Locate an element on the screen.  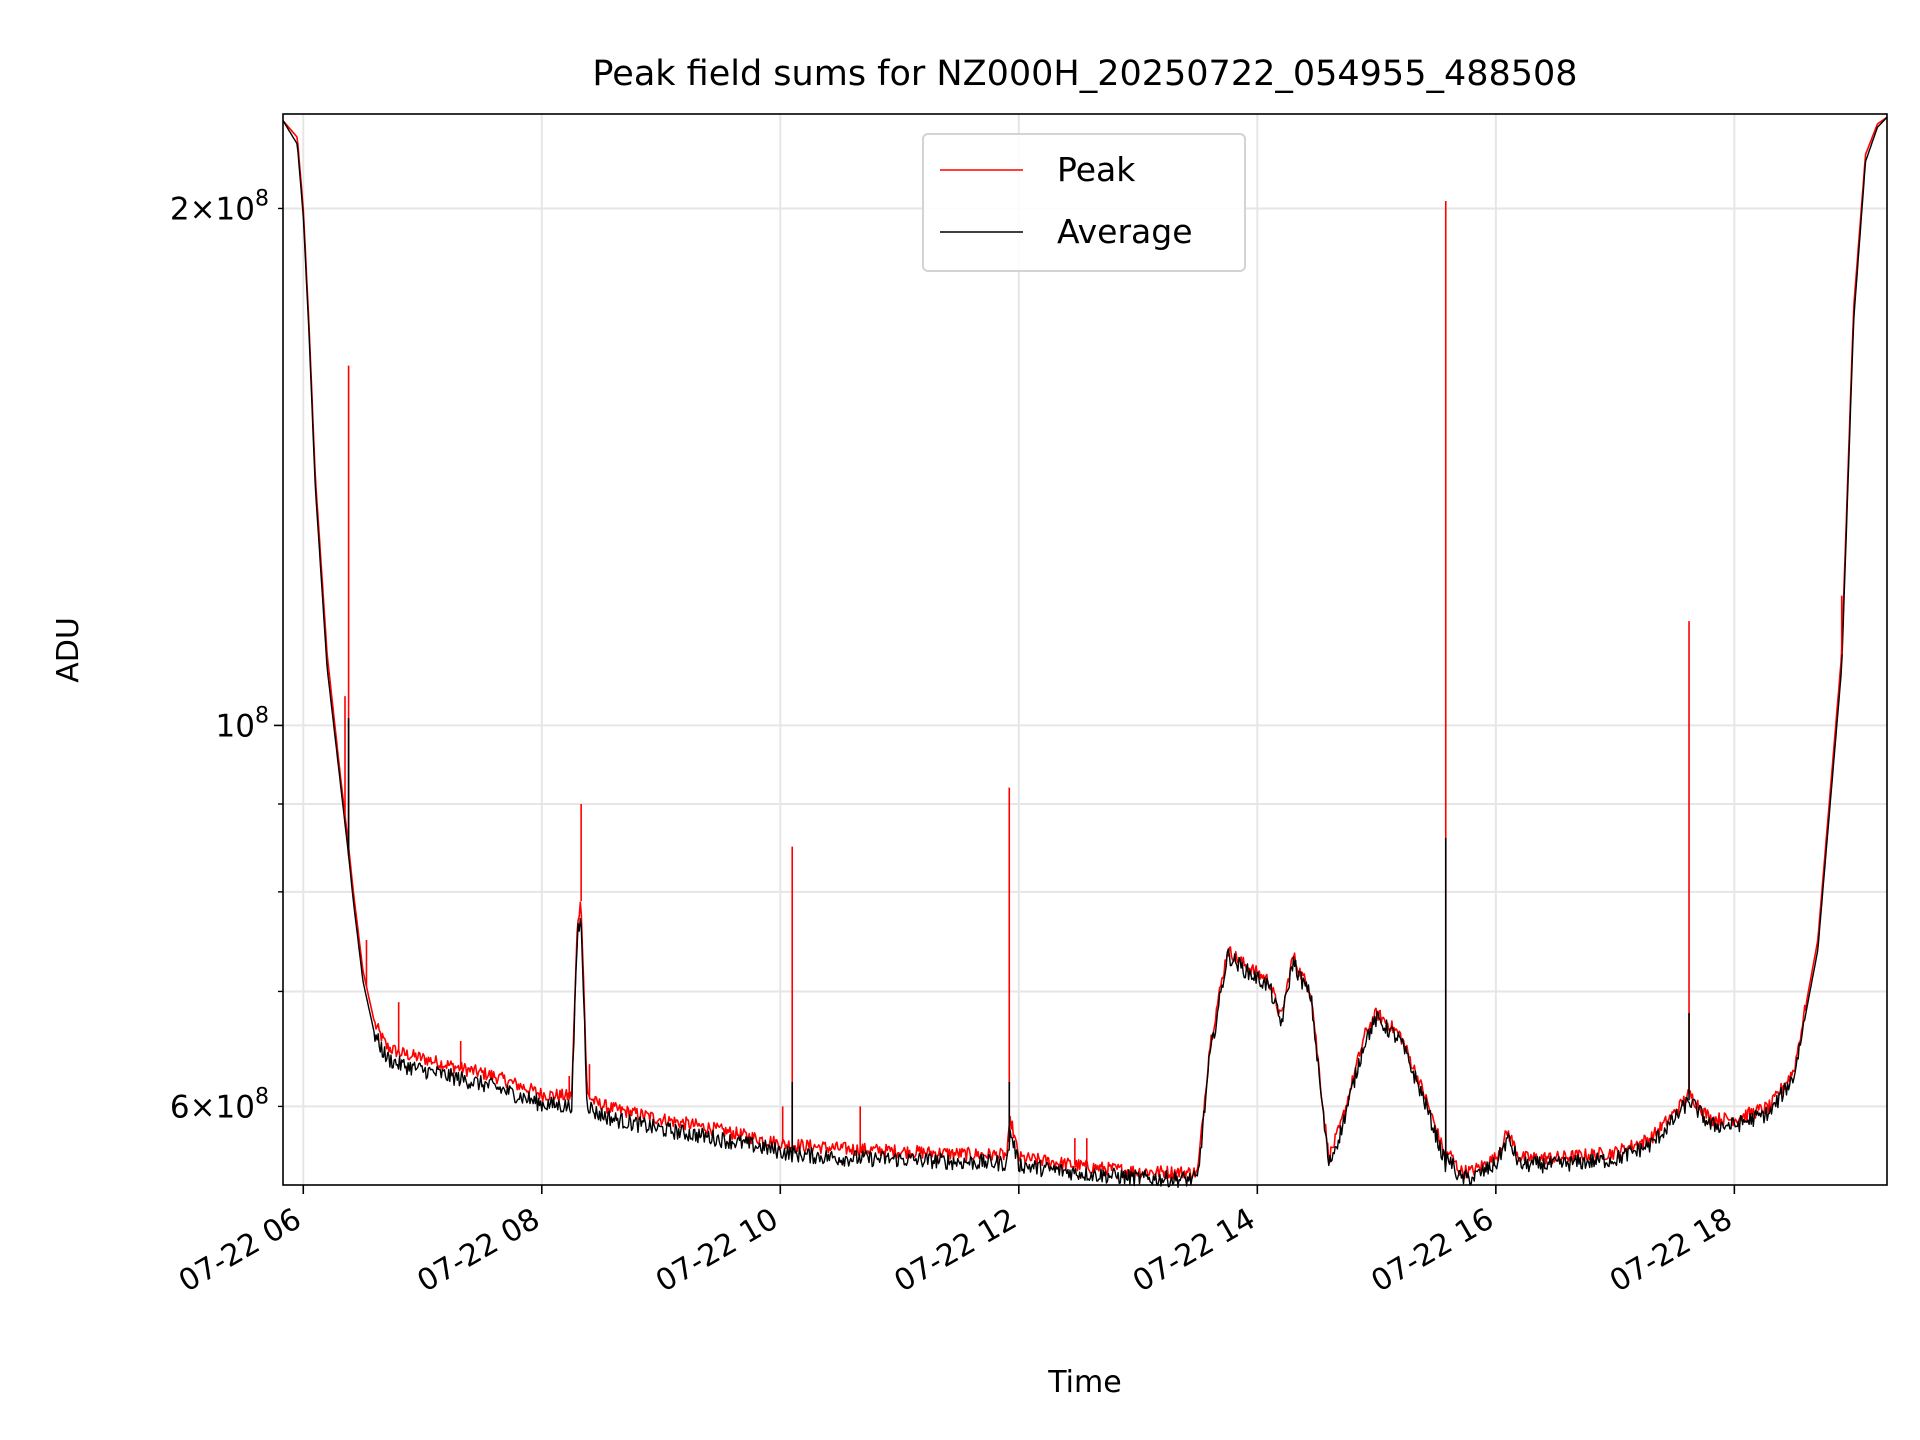
y-major-tick-label: 108 is located at coordinates (242, 723).